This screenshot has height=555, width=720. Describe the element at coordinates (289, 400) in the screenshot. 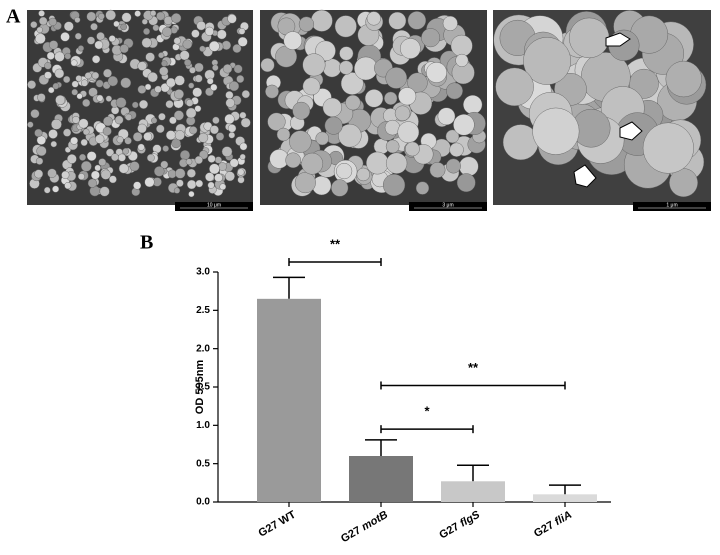

I see `bar` at that location.